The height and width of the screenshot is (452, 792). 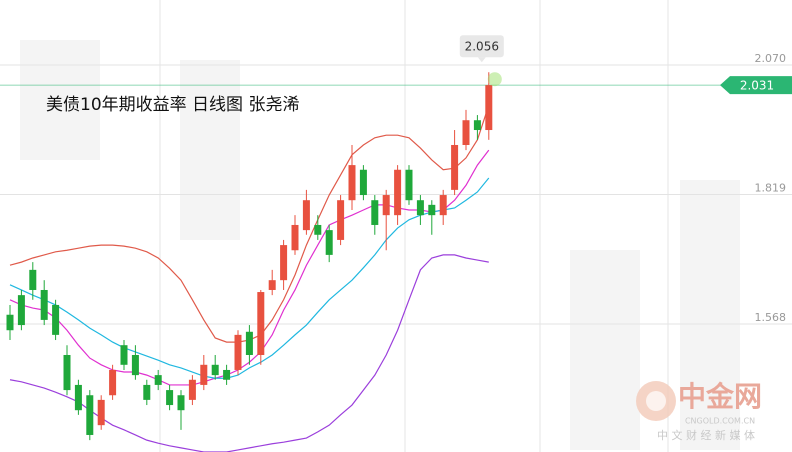 What do you see at coordinates (771, 317) in the screenshot?
I see `y-tick-label: 1.568` at bounding box center [771, 317].